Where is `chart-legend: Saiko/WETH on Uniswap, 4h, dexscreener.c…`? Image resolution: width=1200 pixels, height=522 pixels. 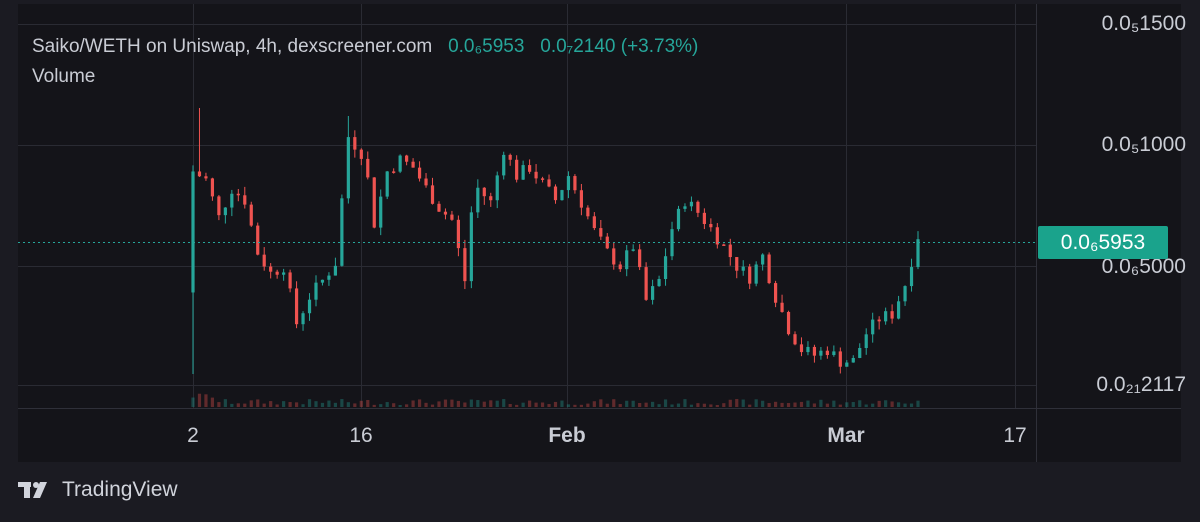
chart-legend: Saiko/WETH on Uniswap, 4h, dexscreener.c… is located at coordinates (365, 47).